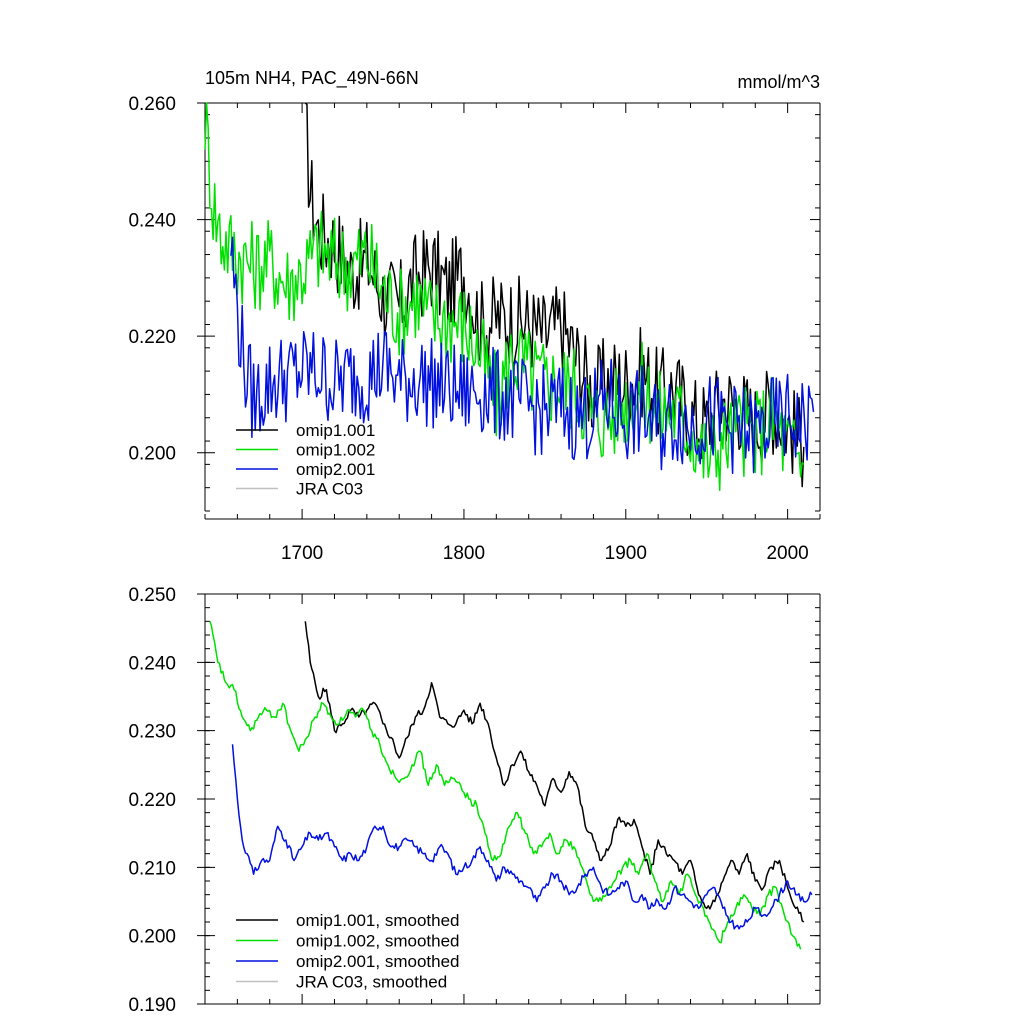  I want to click on top-x-tick-label: 1800, so click(464, 553).